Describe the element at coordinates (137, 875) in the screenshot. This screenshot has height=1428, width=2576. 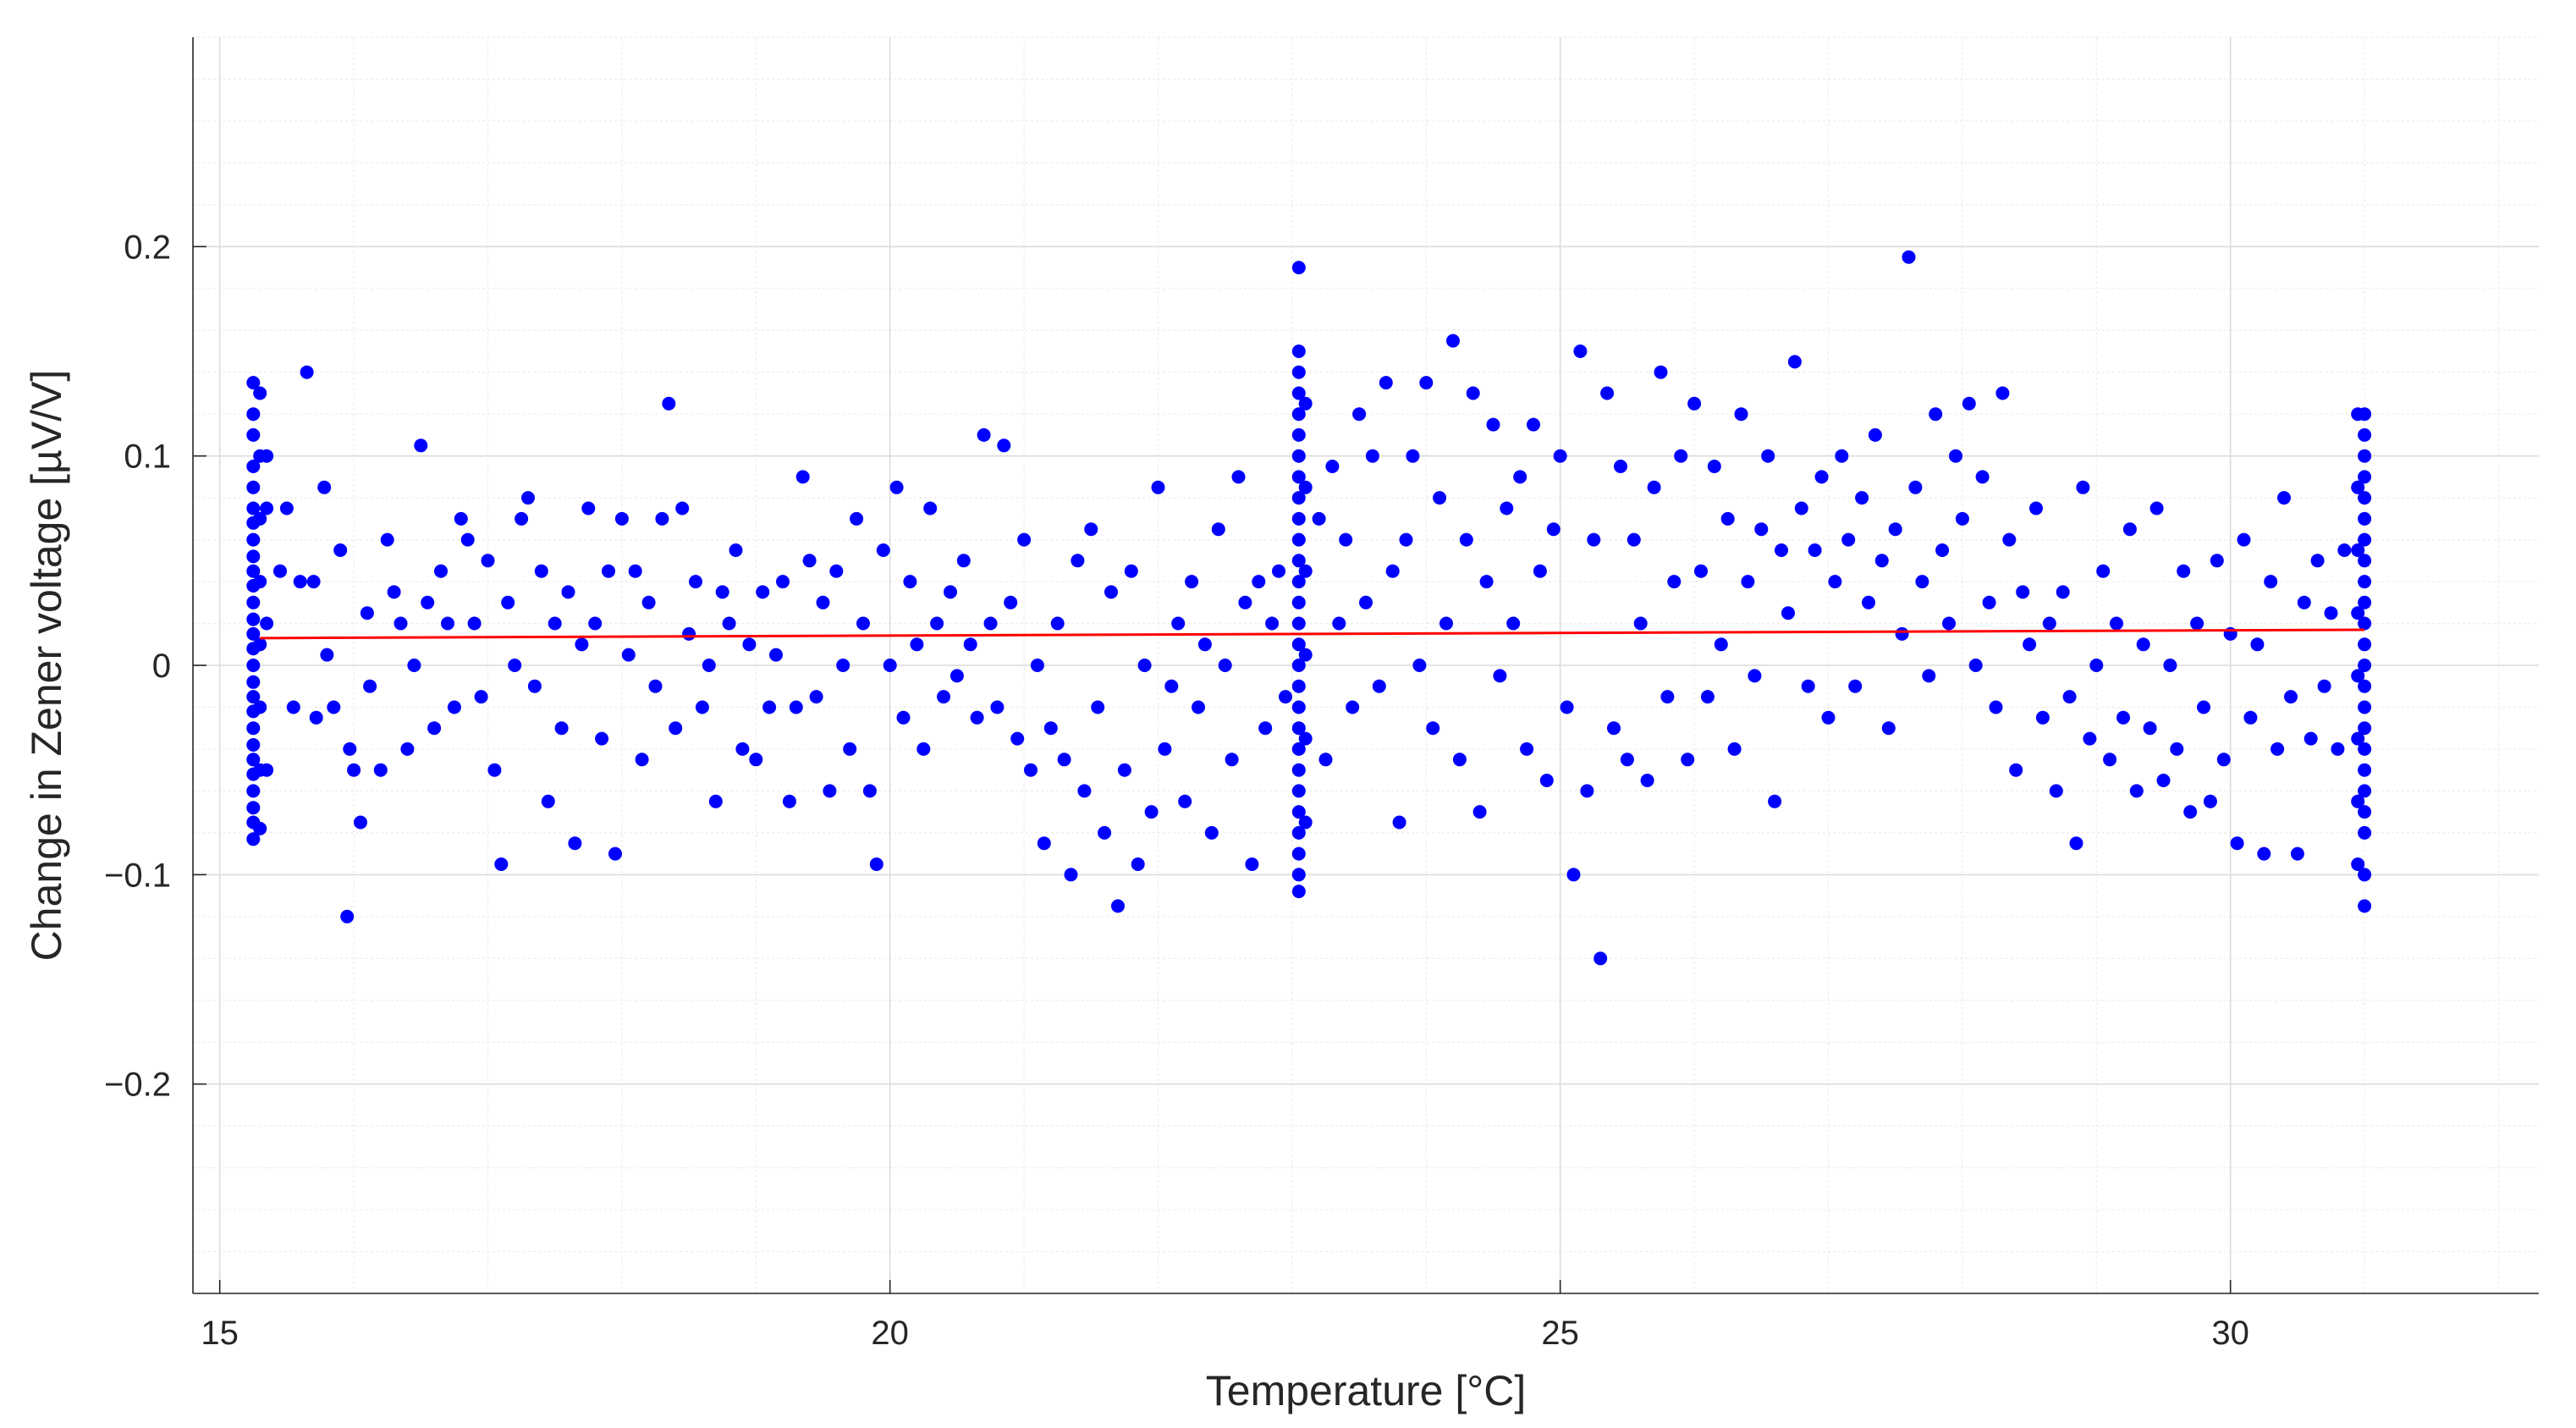
I see `y-tick-label: −0.1` at that location.